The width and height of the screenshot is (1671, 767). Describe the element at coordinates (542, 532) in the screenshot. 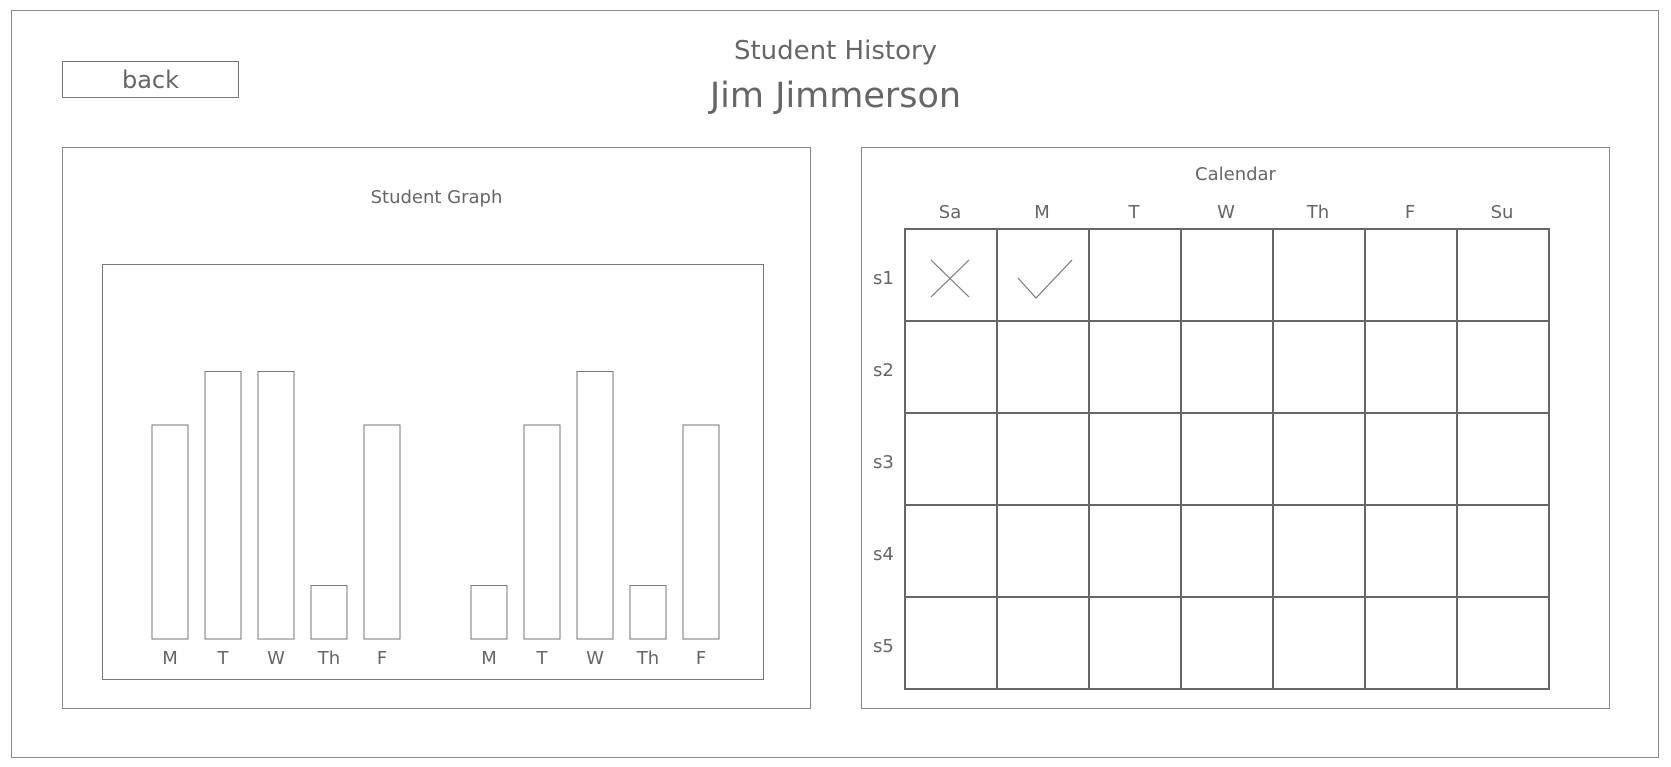

I see `bar-1-t` at that location.